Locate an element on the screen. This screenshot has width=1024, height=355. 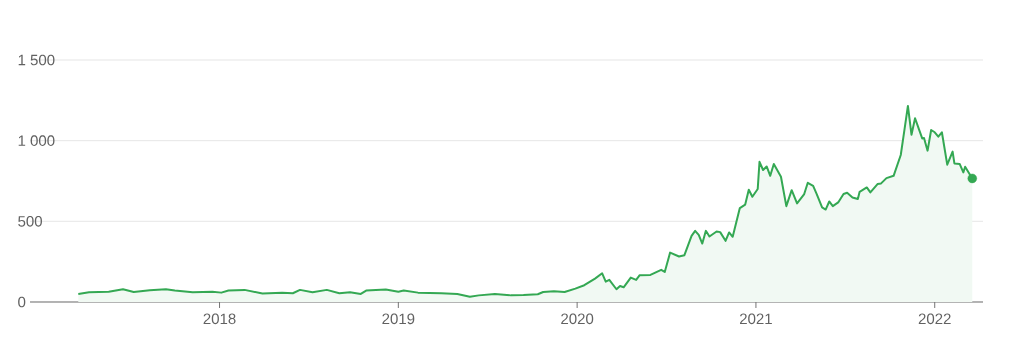
y-tick-label: 1 500 is located at coordinates (36, 60).